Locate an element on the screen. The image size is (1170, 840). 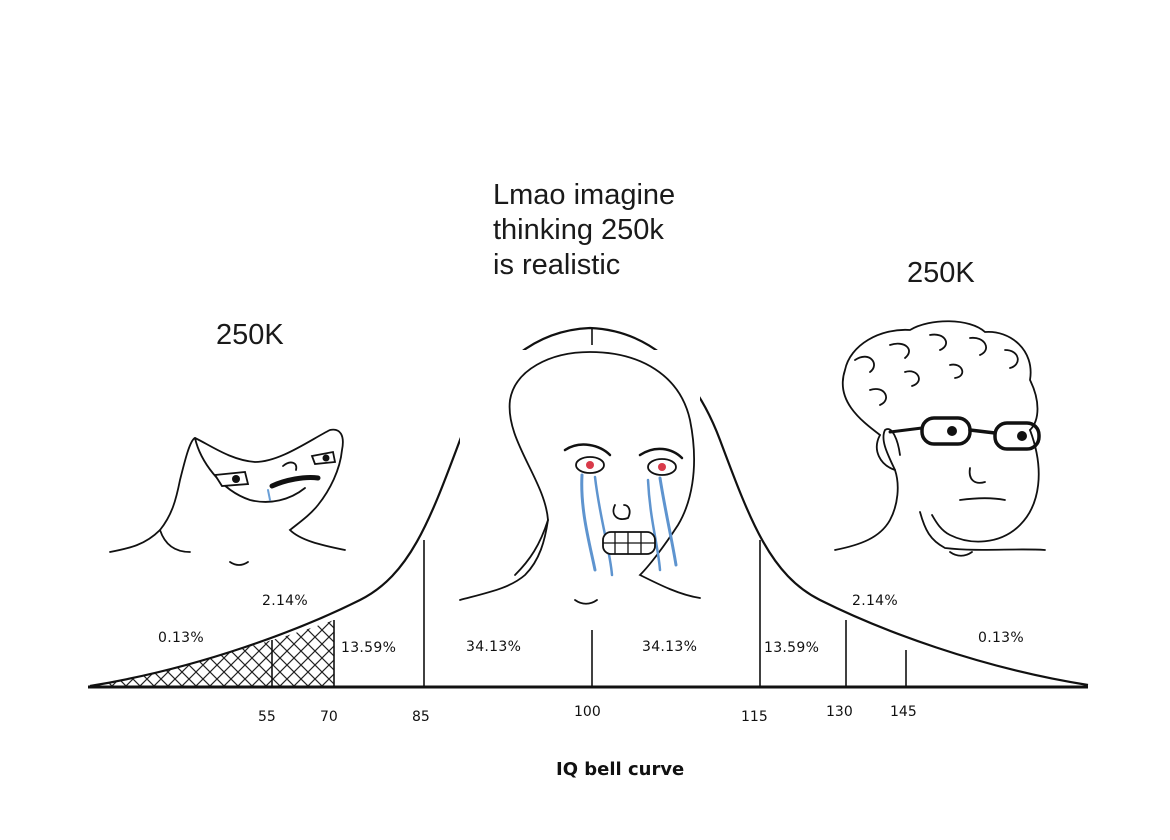
middle-wojak-face is located at coordinates (580, 487).